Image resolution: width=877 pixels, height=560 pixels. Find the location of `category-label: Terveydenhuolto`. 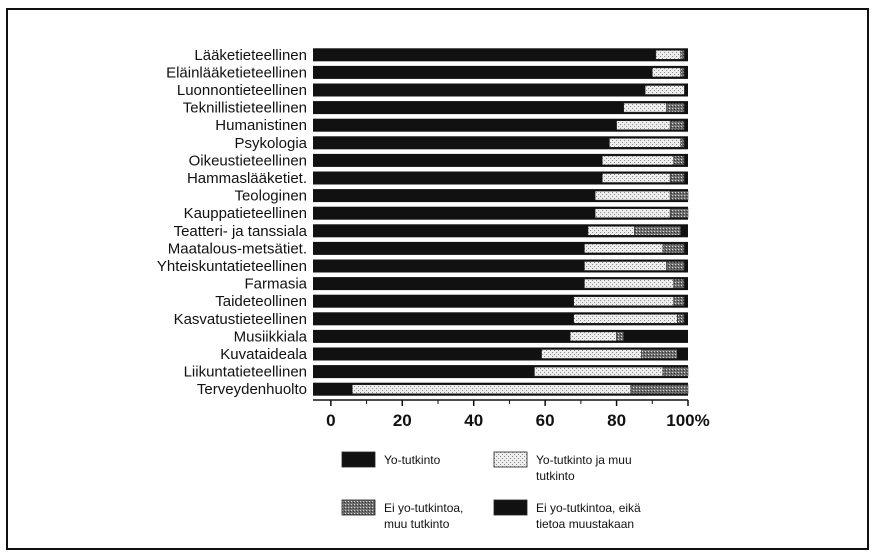

category-label: Terveydenhuolto is located at coordinates (252, 389).